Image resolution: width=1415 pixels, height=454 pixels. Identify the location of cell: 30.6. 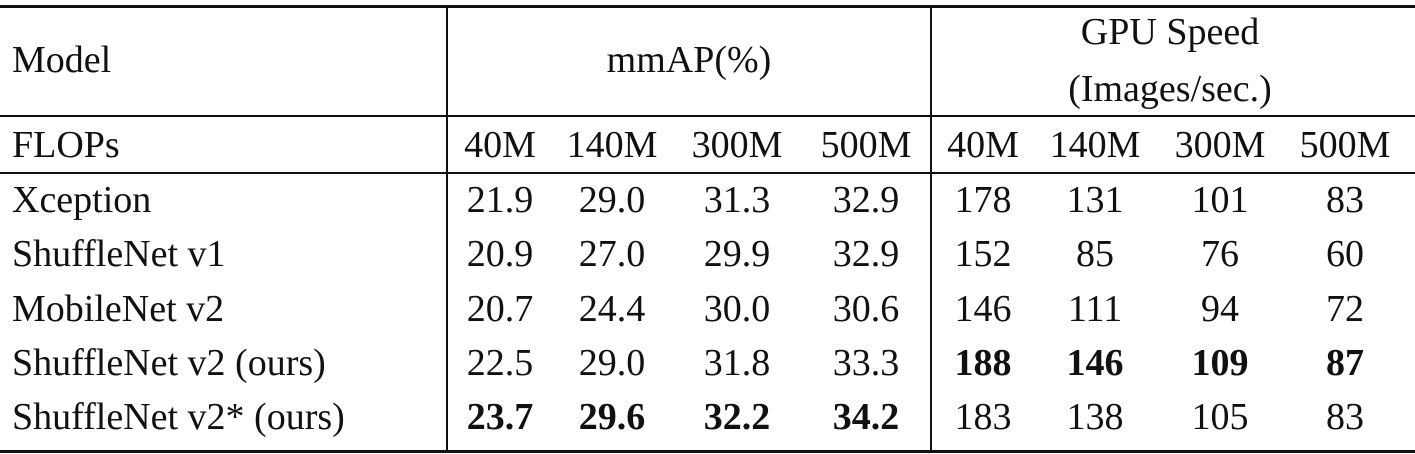
(866, 308).